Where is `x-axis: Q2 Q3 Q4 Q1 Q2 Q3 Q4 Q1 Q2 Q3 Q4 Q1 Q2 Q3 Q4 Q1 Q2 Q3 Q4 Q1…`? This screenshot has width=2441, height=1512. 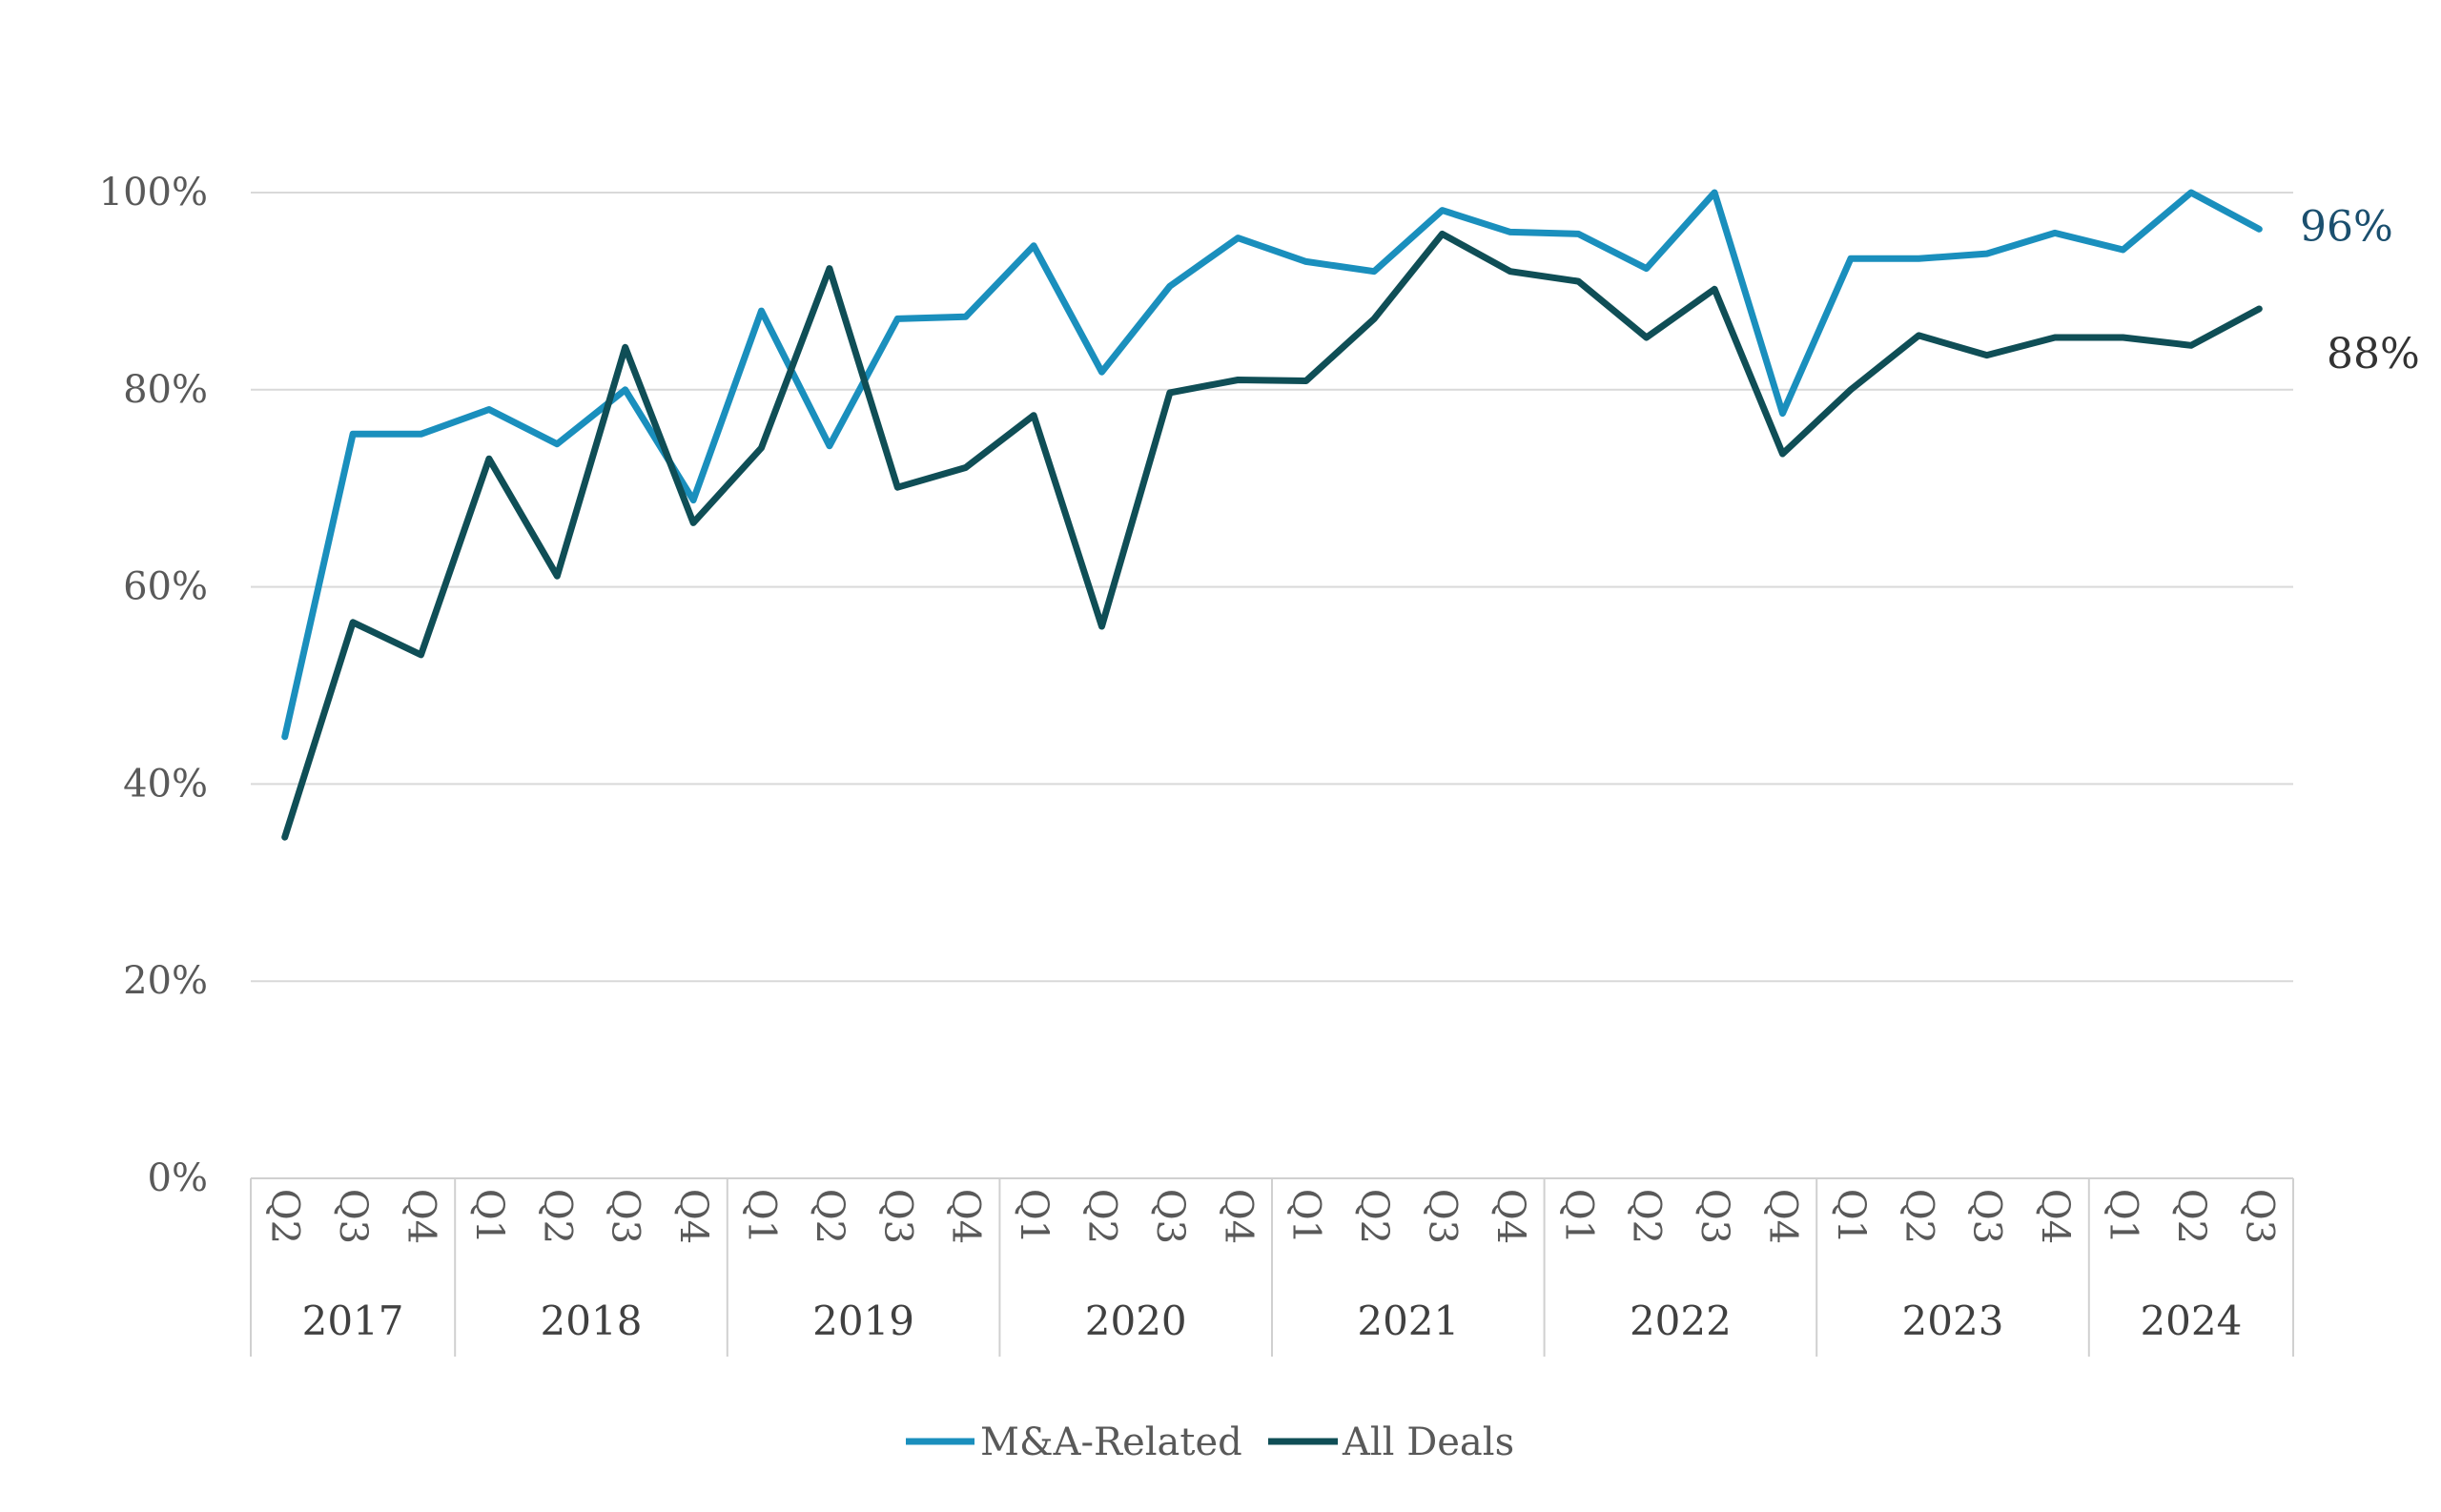 x-axis: Q2 Q3 Q4 Q1 Q2 Q3 Q4 Q1 Q2 Q3 Q4 Q1 Q2 Q3 Q4 Q1 Q2 Q3 Q4 Q1… is located at coordinates (1272, 1267).